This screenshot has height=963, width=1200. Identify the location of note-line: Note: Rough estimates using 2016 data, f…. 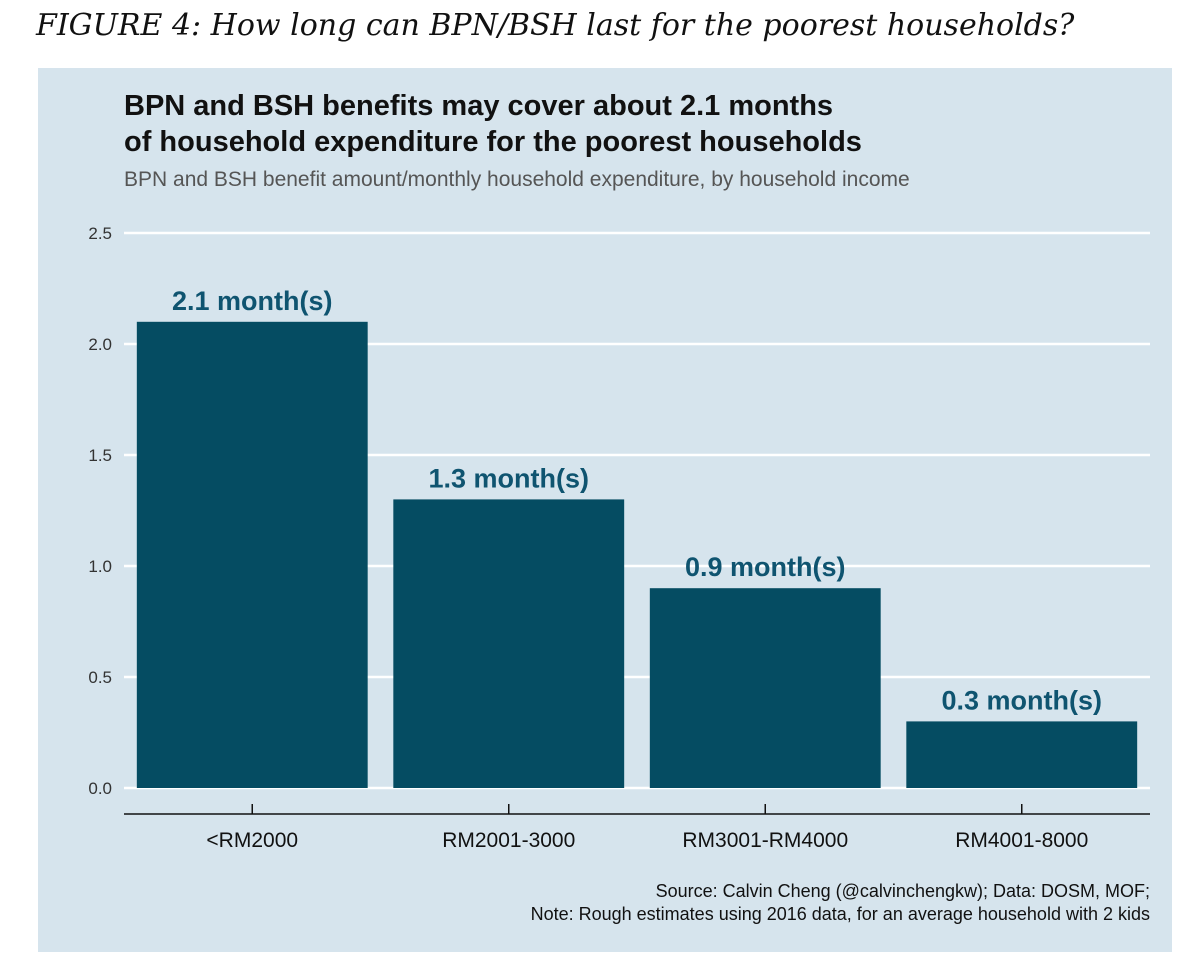
(840, 914).